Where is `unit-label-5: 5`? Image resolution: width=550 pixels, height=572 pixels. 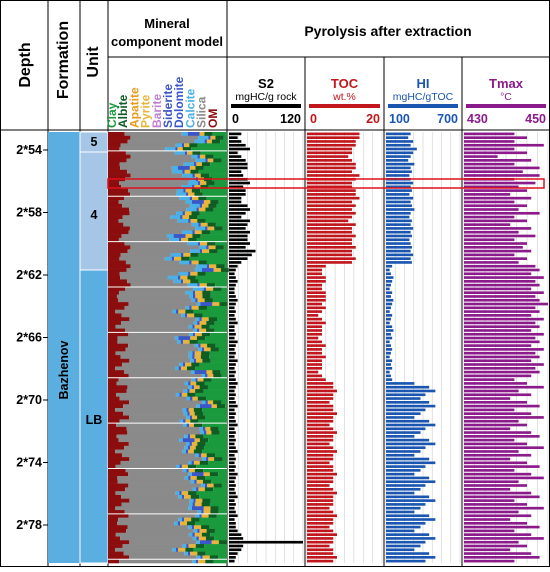 unit-label-5: 5 is located at coordinates (94, 142).